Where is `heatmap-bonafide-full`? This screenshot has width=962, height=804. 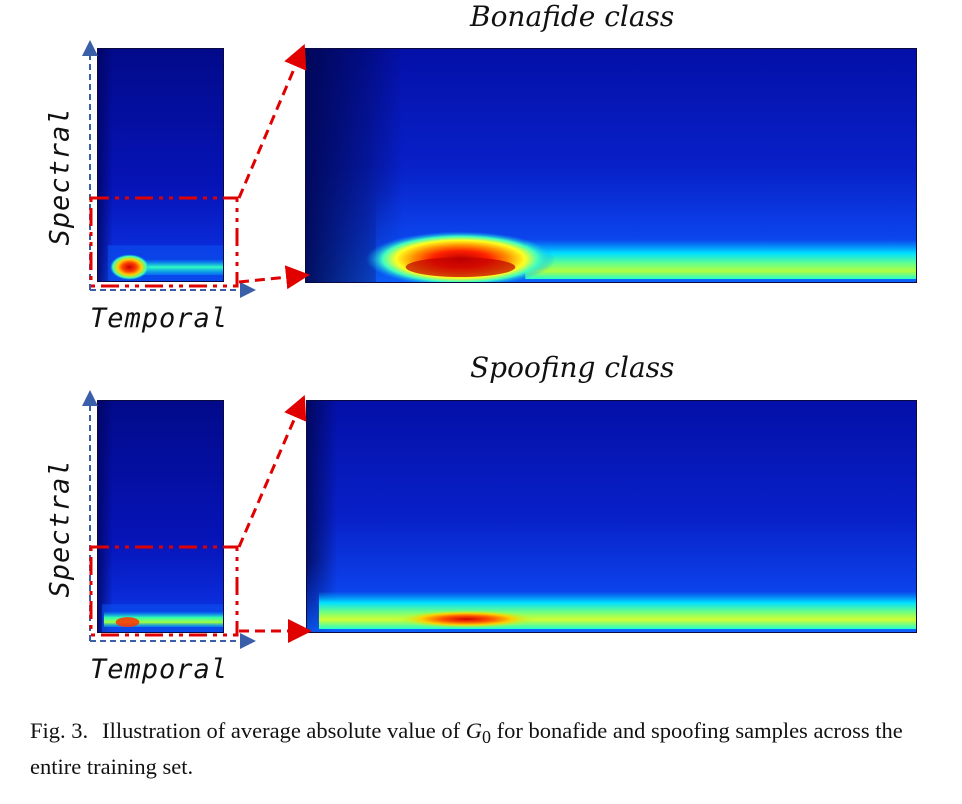 heatmap-bonafide-full is located at coordinates (160, 165).